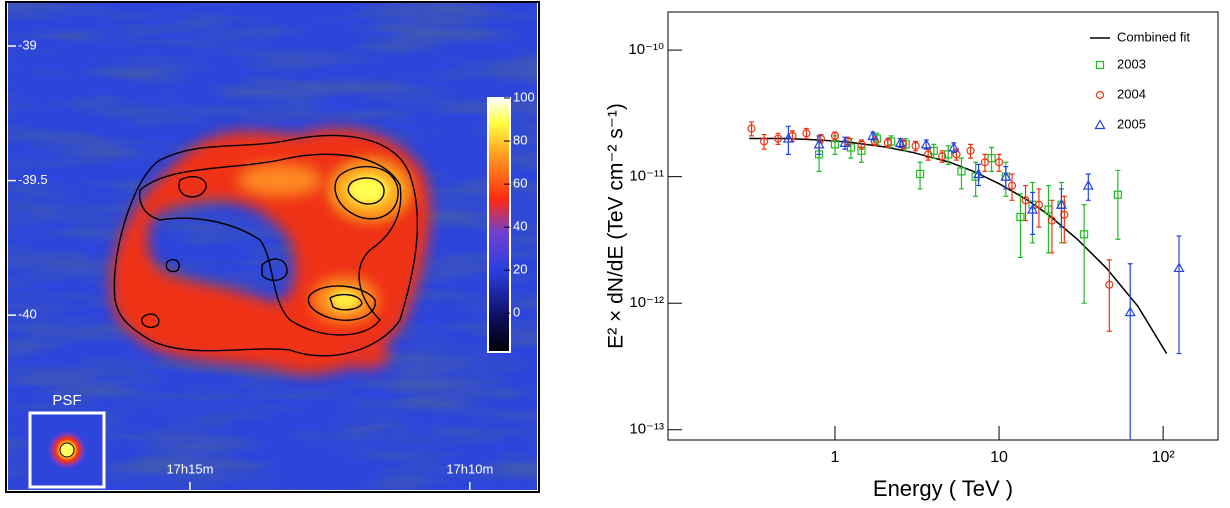  Describe the element at coordinates (520, 269) in the screenshot. I see `colorbar-tick-label: 20` at that location.